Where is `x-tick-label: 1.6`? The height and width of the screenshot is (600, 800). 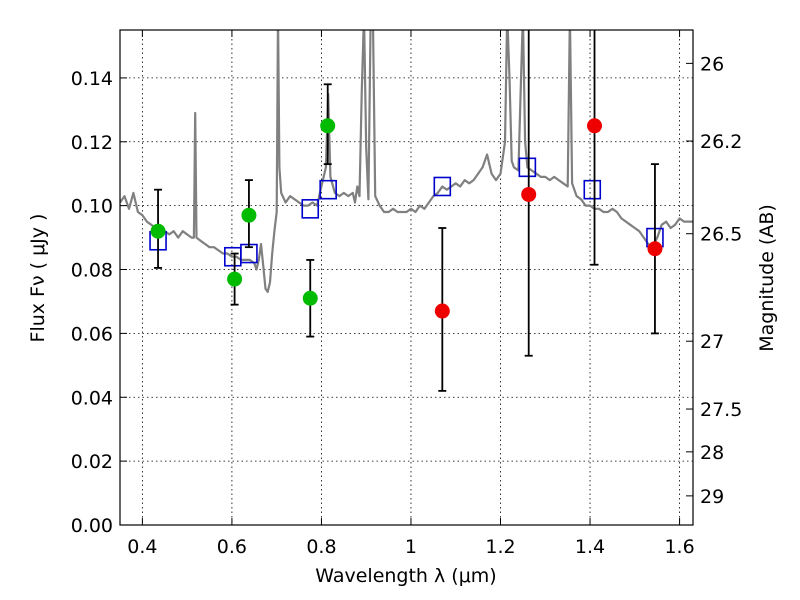 x-tick-label: 1.6 is located at coordinates (679, 547).